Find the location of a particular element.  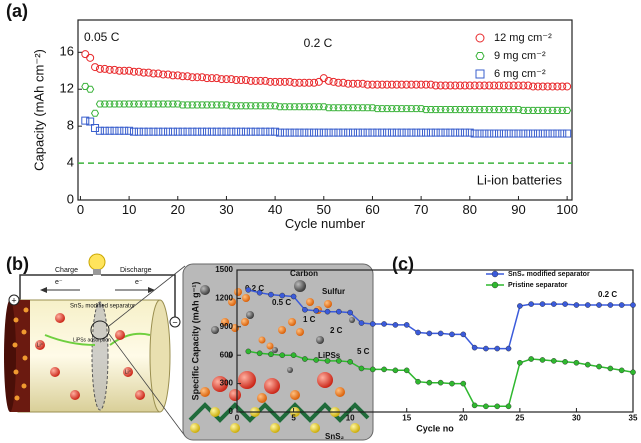

y-axis-label: Specific Capacity (mAh g⁻¹) is located at coordinates (195, 341).